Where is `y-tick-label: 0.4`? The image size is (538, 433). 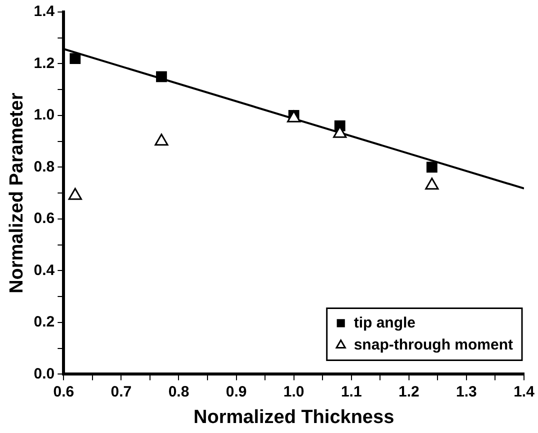
y-tick-label: 0.4 is located at coordinates (45, 270).